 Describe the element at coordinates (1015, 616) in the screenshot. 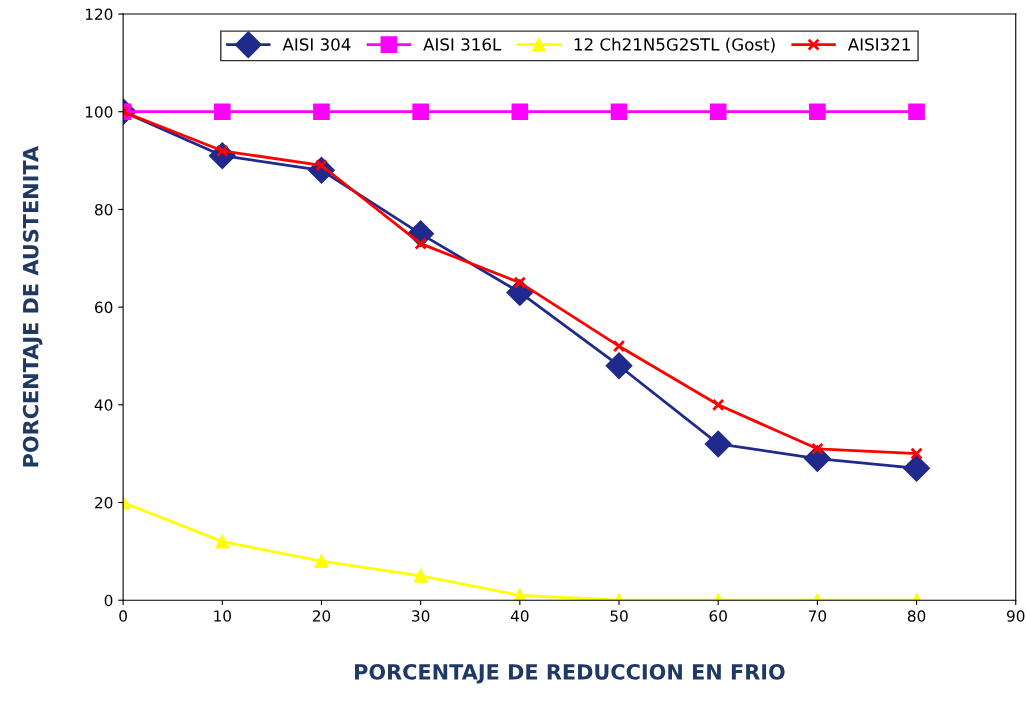

I see `x-tick-label: 90` at that location.